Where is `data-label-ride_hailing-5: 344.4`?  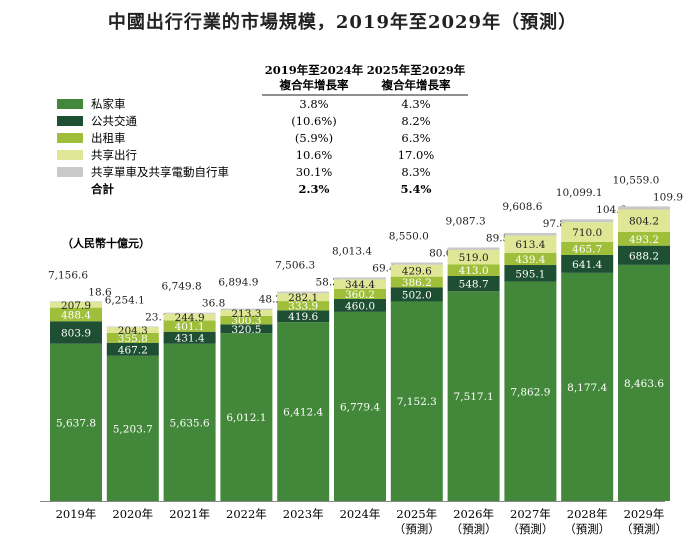 data-label-ride_hailing-5: 344.4 is located at coordinates (360, 285).